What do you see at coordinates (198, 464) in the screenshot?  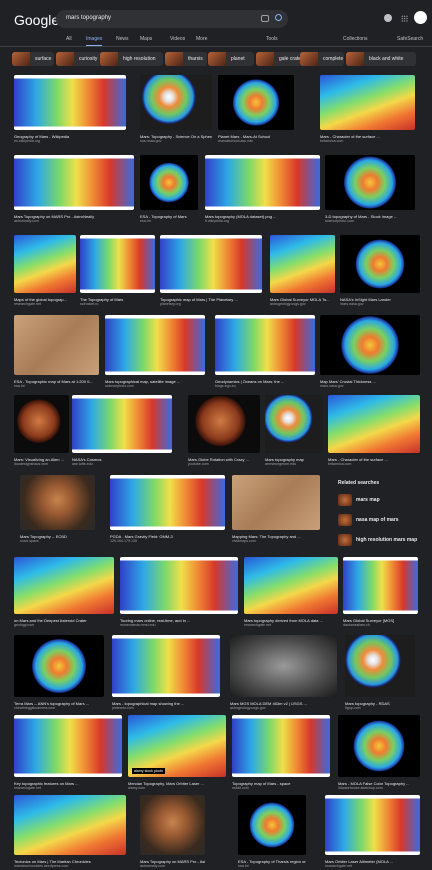 I see `result-source: youtube.com` at bounding box center [198, 464].